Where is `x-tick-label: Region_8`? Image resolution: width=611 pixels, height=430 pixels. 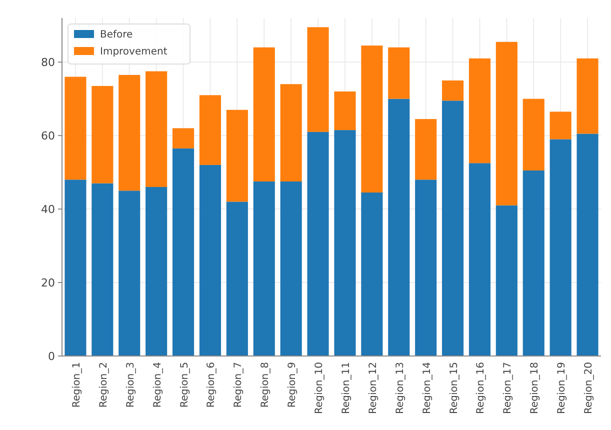 x-tick-label: Region_8 is located at coordinates (266, 385).